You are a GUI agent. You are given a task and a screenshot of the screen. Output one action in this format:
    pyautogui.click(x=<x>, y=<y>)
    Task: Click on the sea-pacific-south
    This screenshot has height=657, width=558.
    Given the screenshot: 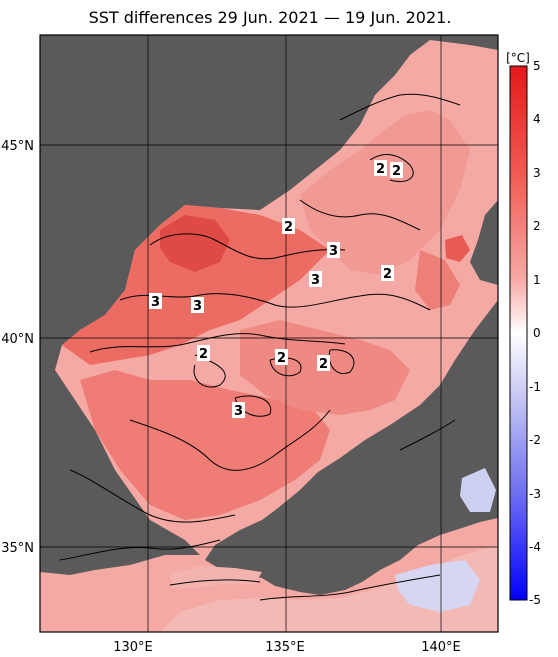 What is the action you would take?
    pyautogui.click(x=329, y=588)
    